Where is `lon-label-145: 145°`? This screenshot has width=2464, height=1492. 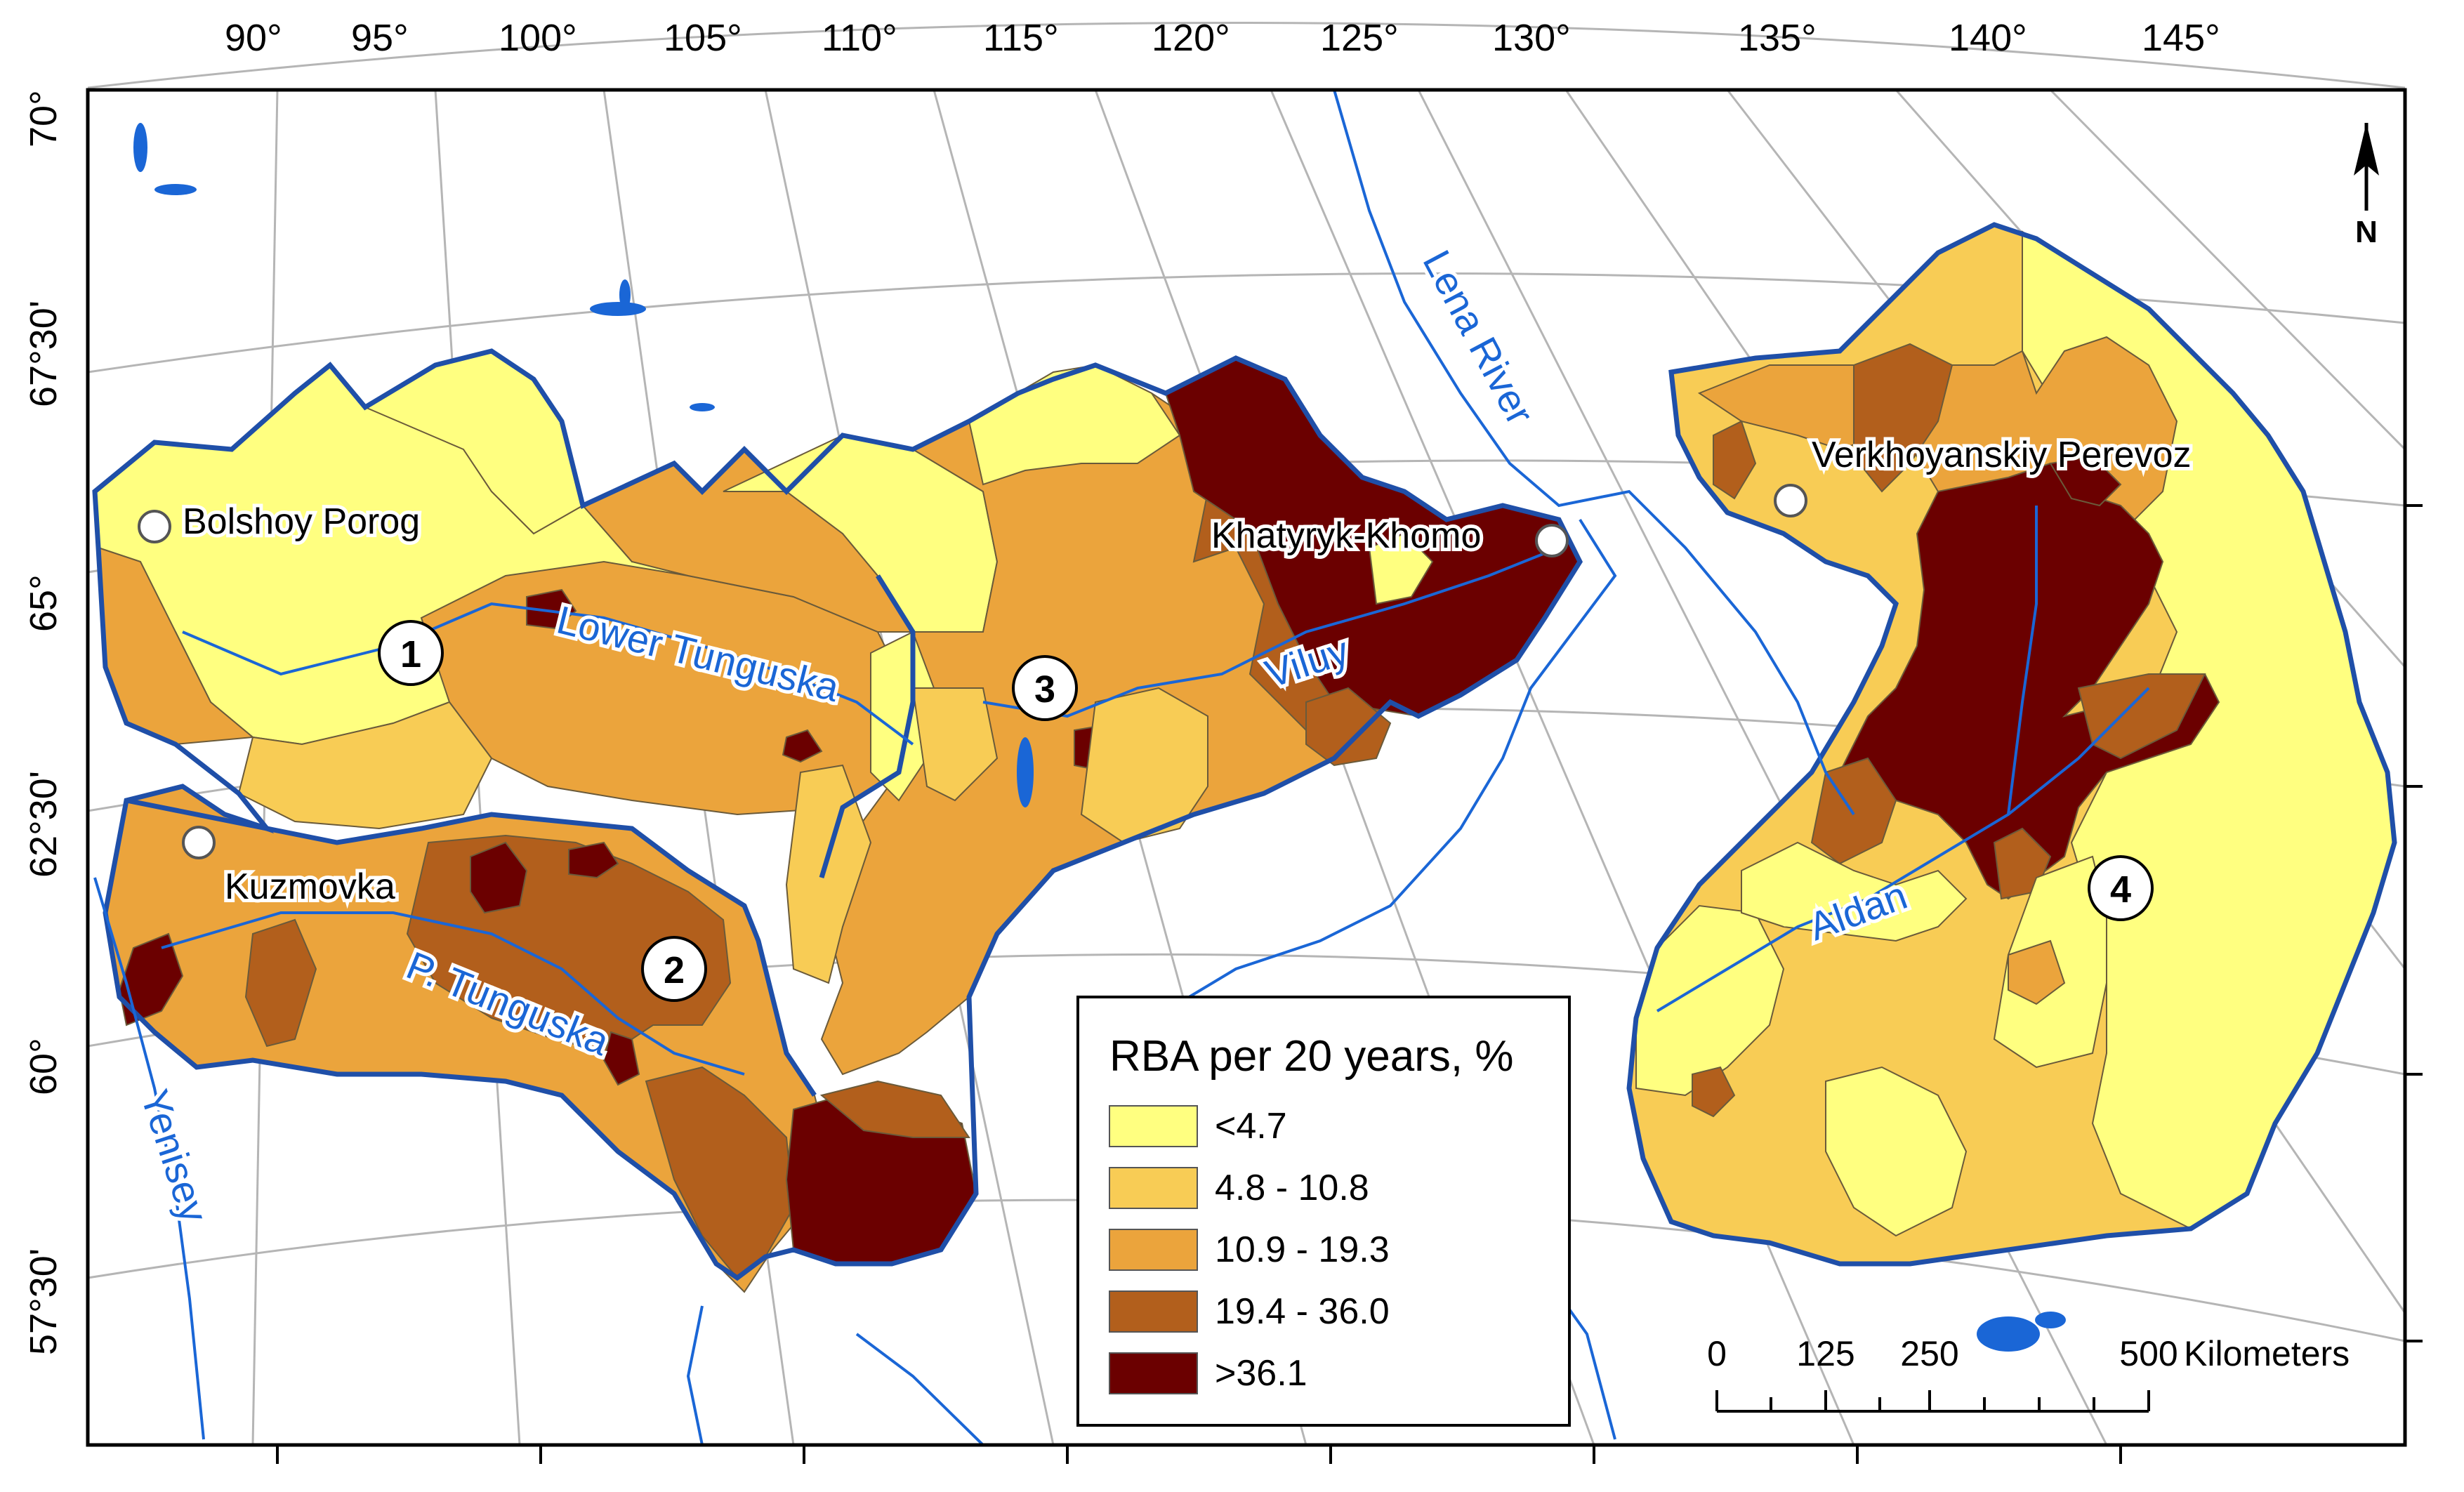 lon-label-145: 145° is located at coordinates (2181, 38).